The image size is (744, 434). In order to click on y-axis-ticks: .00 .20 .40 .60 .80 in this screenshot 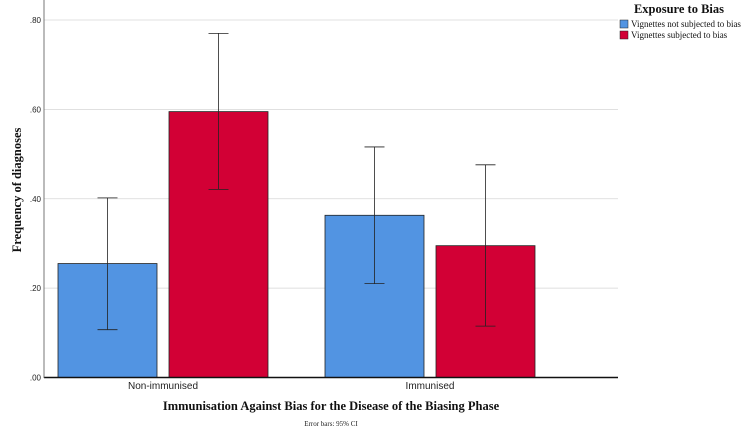, I will do `click(36, 199)`.